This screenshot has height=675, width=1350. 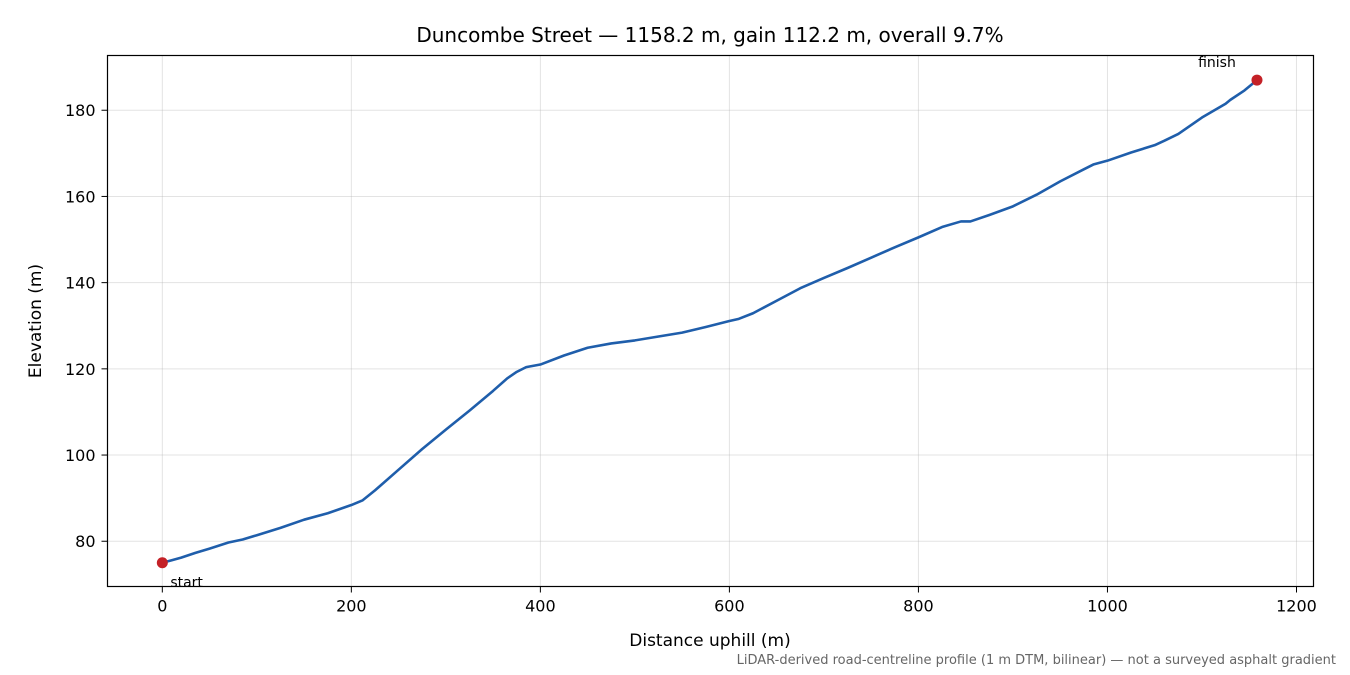 What do you see at coordinates (351, 606) in the screenshot?
I see `x-tick-label: 200` at bounding box center [351, 606].